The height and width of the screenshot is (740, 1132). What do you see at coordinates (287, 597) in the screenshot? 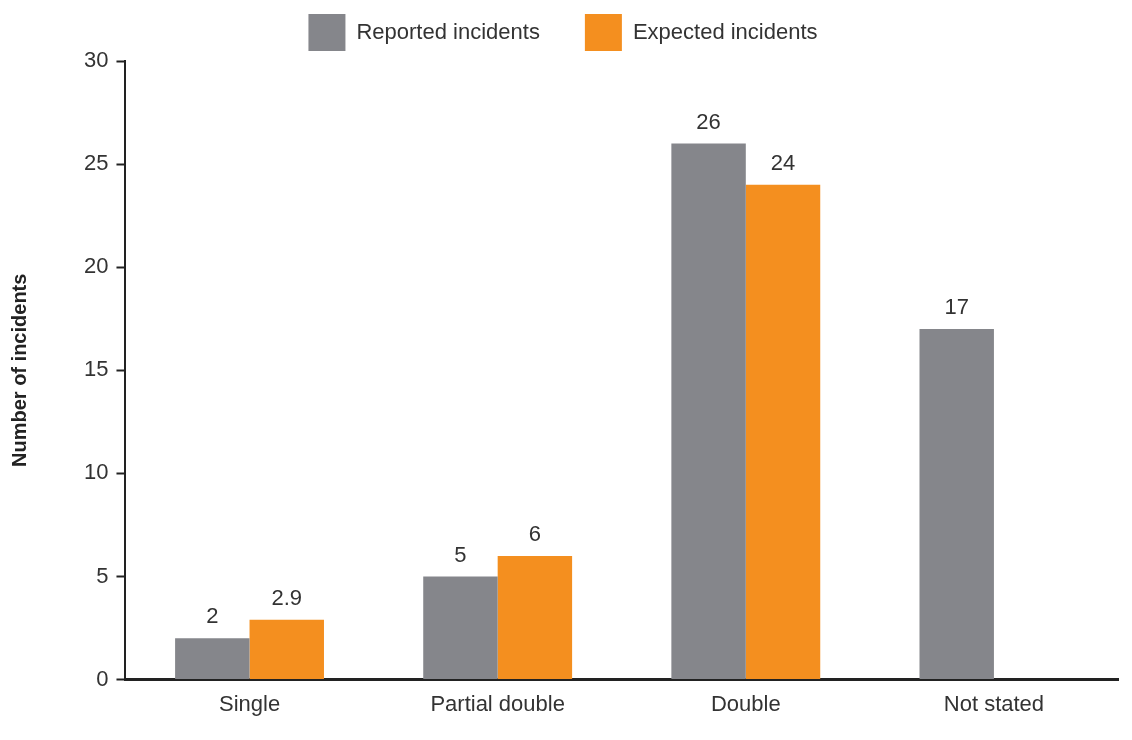
I see `data-label: 2.9` at bounding box center [287, 597].